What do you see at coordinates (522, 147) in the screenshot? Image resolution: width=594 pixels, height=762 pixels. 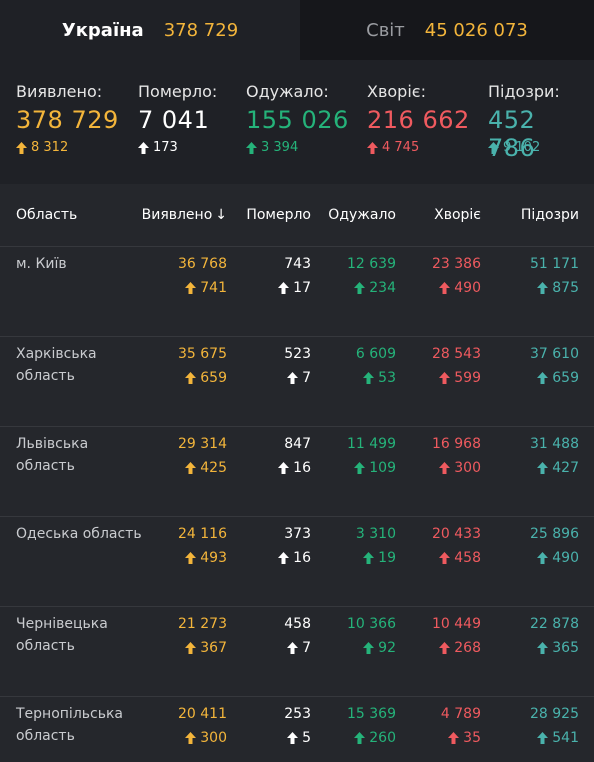 I see `stat-suspected-delta-value: 9 102` at bounding box center [522, 147].